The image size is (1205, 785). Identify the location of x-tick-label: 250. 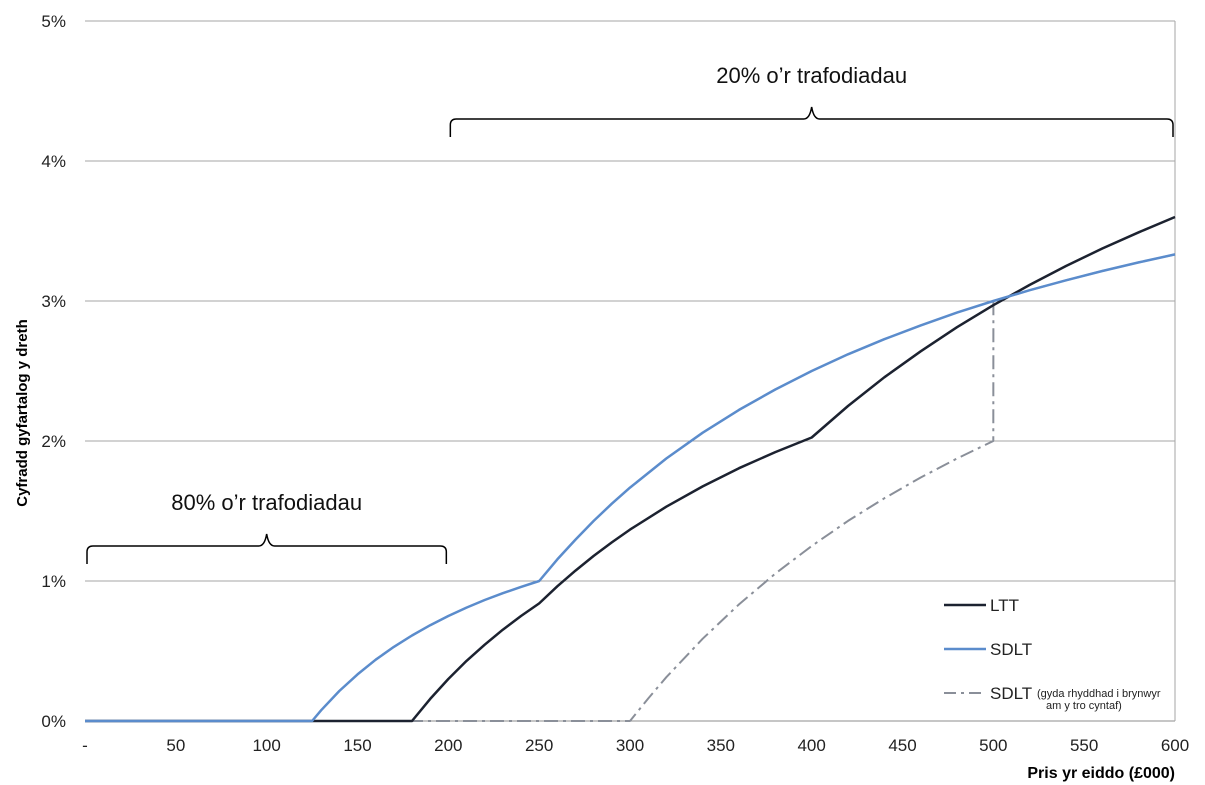
(539, 745).